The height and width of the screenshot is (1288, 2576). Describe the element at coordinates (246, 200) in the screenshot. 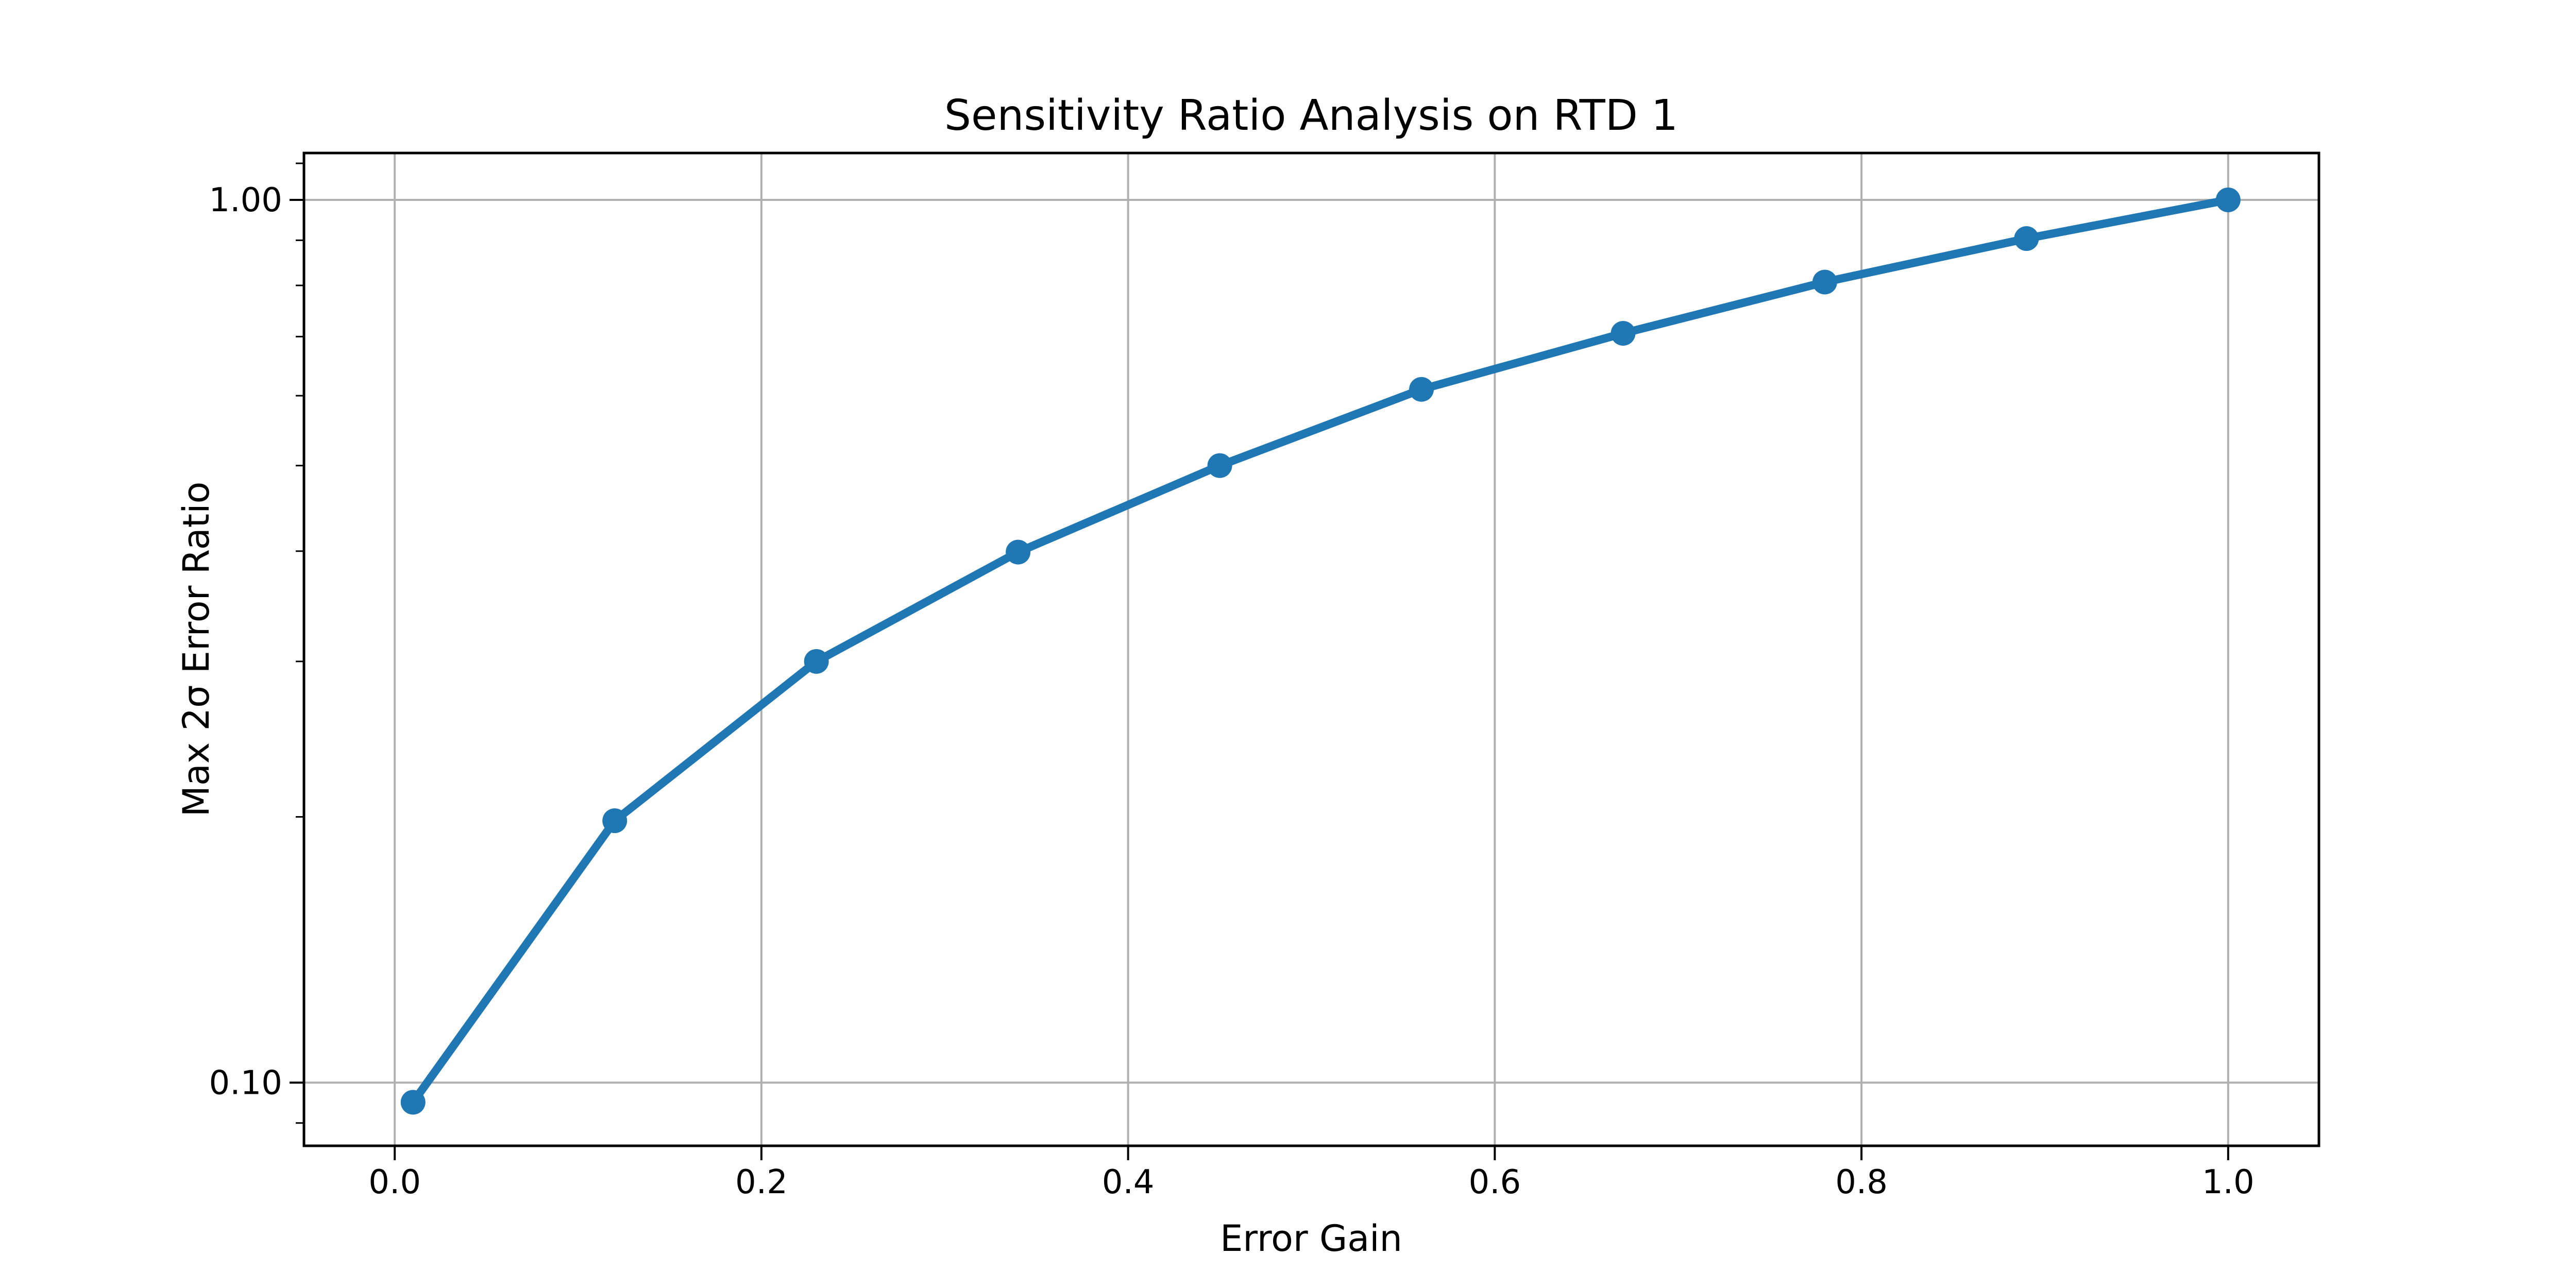

I see `y-tick-label: 1.00` at that location.